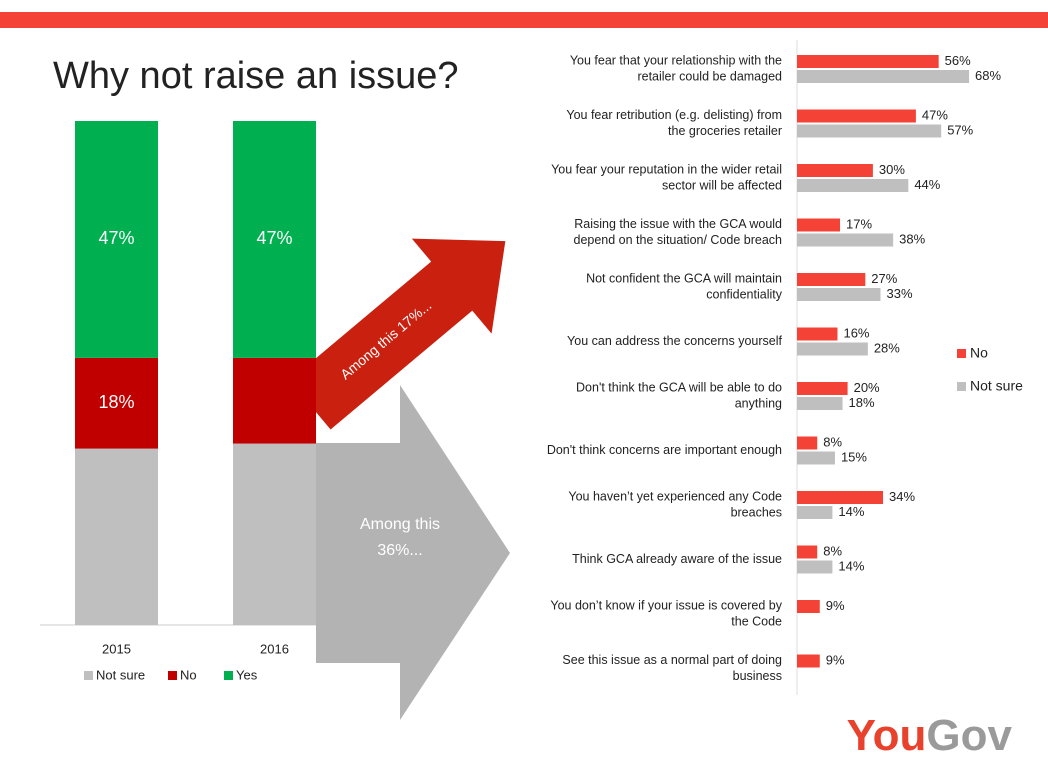 Image resolution: width=1048 pixels, height=765 pixels. Describe the element at coordinates (247, 674) in the screenshot. I see `legend-label: Yes` at that location.